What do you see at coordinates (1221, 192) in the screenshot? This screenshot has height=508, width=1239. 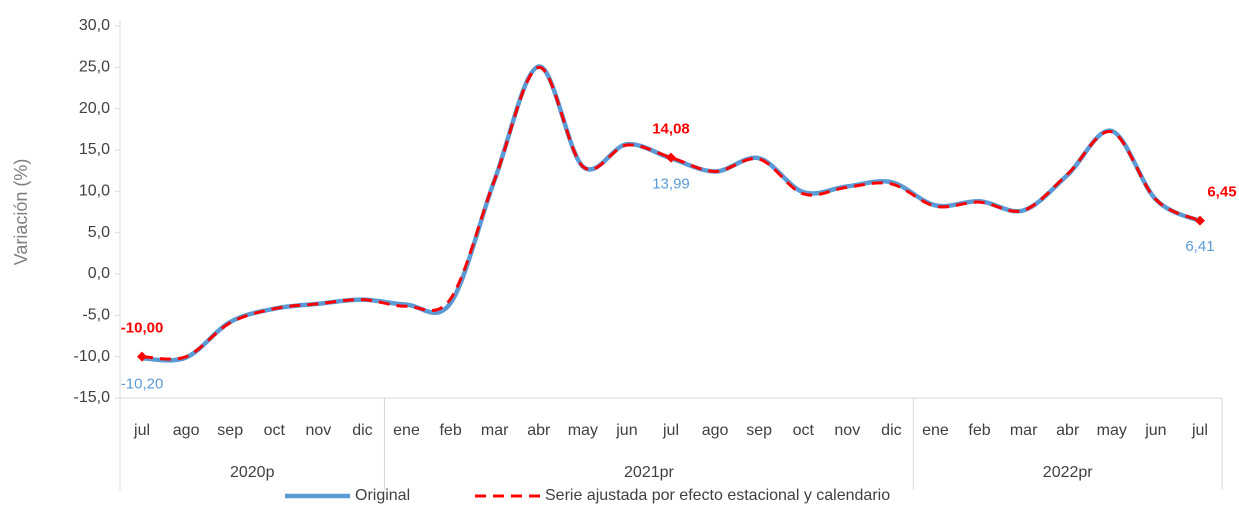 I see `data-label: 6,45` at bounding box center [1221, 192].